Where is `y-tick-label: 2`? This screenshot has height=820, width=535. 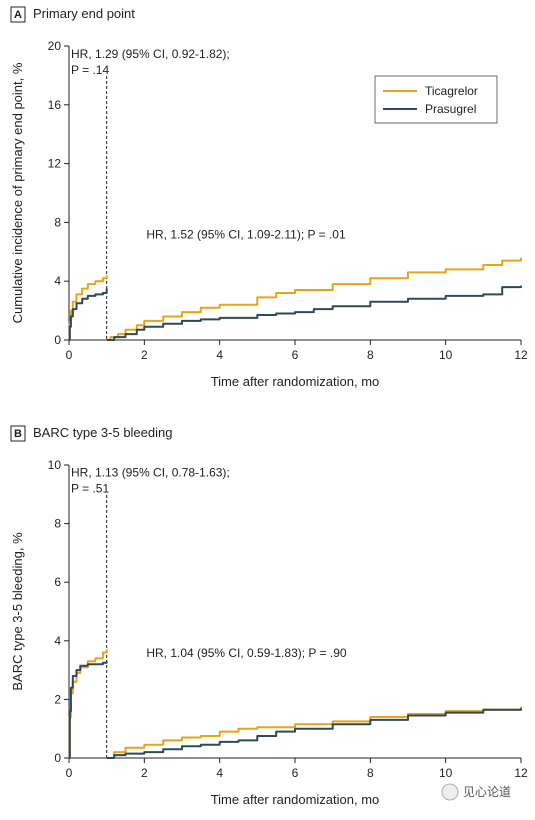
y-tick-label: 2 is located at coordinates (57, 699).